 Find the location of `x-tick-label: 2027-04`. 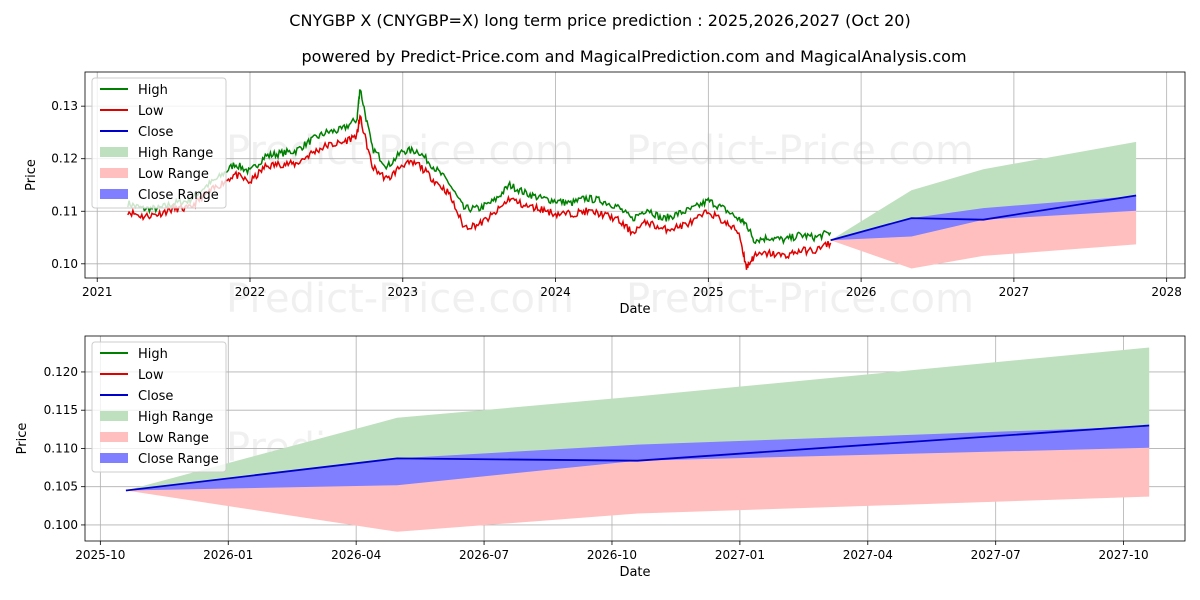

x-tick-label: 2027-04 is located at coordinates (868, 555).